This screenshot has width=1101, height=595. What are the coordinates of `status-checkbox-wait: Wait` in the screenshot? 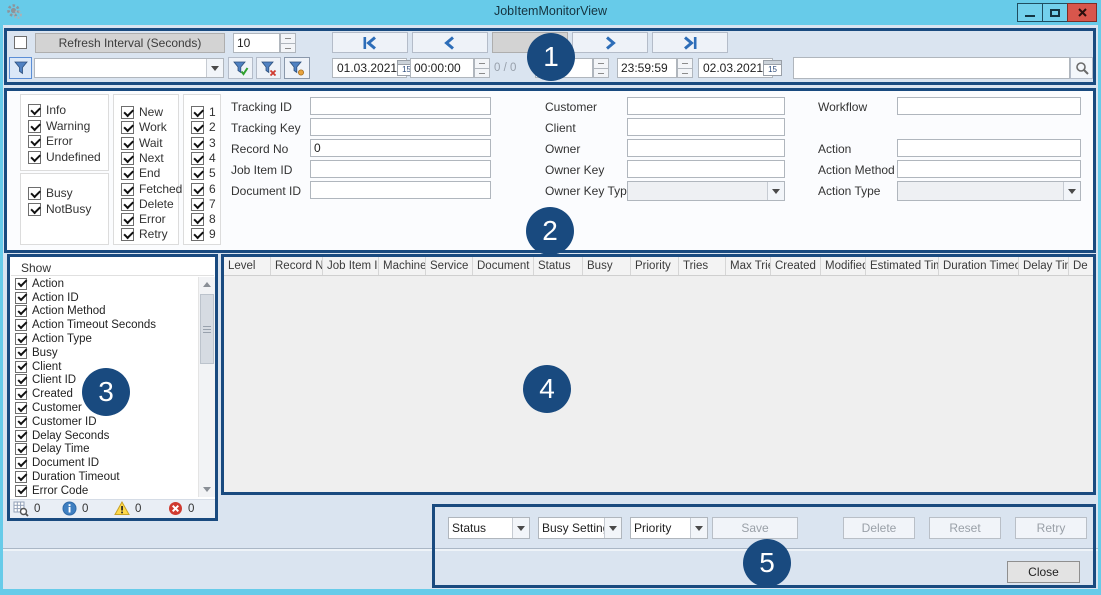 It's located at (142, 143).